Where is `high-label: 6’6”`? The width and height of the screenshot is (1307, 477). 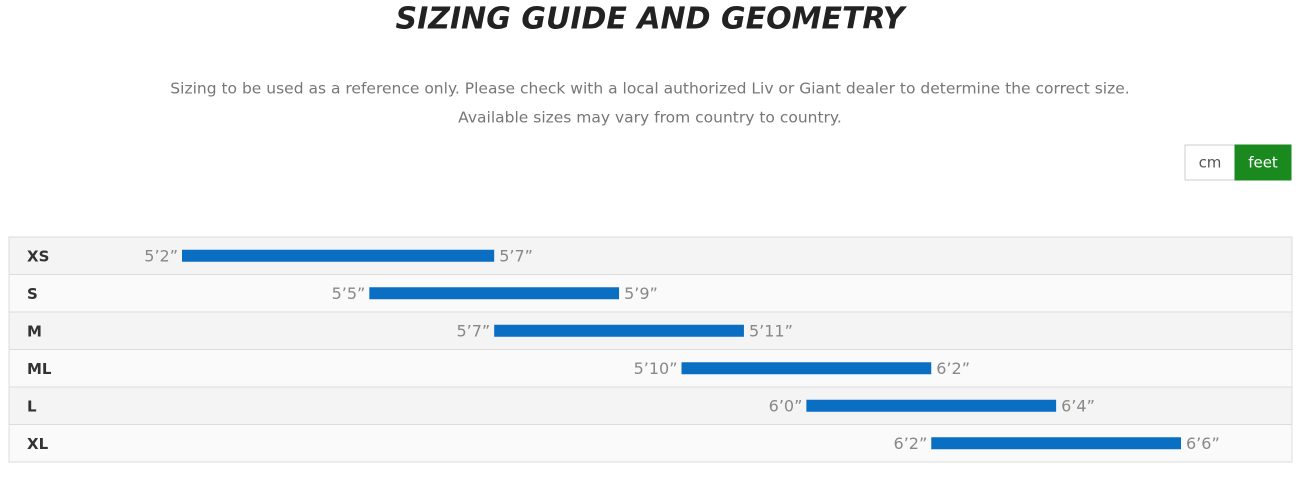 high-label: 6’6” is located at coordinates (1203, 443).